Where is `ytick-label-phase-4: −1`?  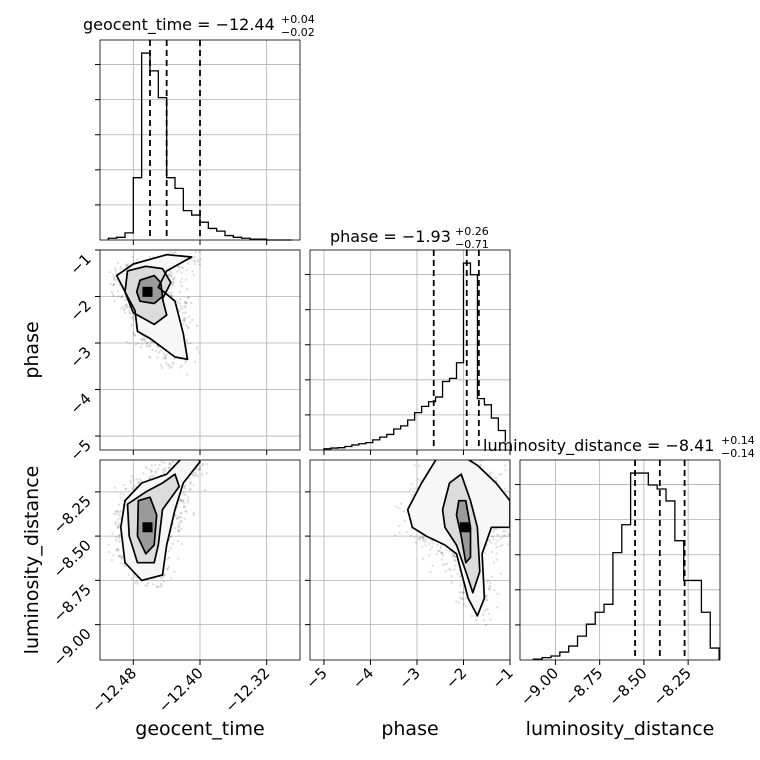 ytick-label-phase-4: −1 is located at coordinates (80, 264).